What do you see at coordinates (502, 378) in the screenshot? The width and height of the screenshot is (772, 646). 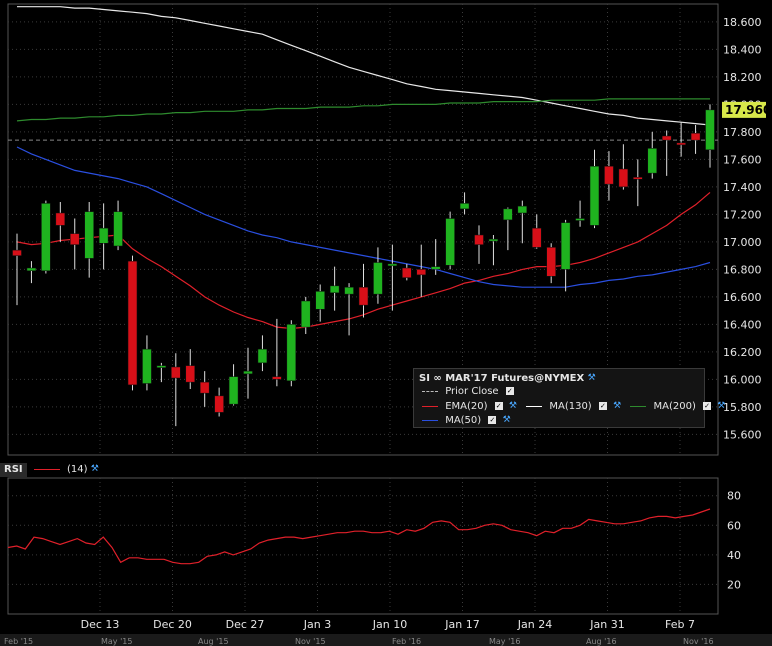 I see `legend-title: SI ∞ MAR'17 Futures@NYMEX` at bounding box center [502, 378].